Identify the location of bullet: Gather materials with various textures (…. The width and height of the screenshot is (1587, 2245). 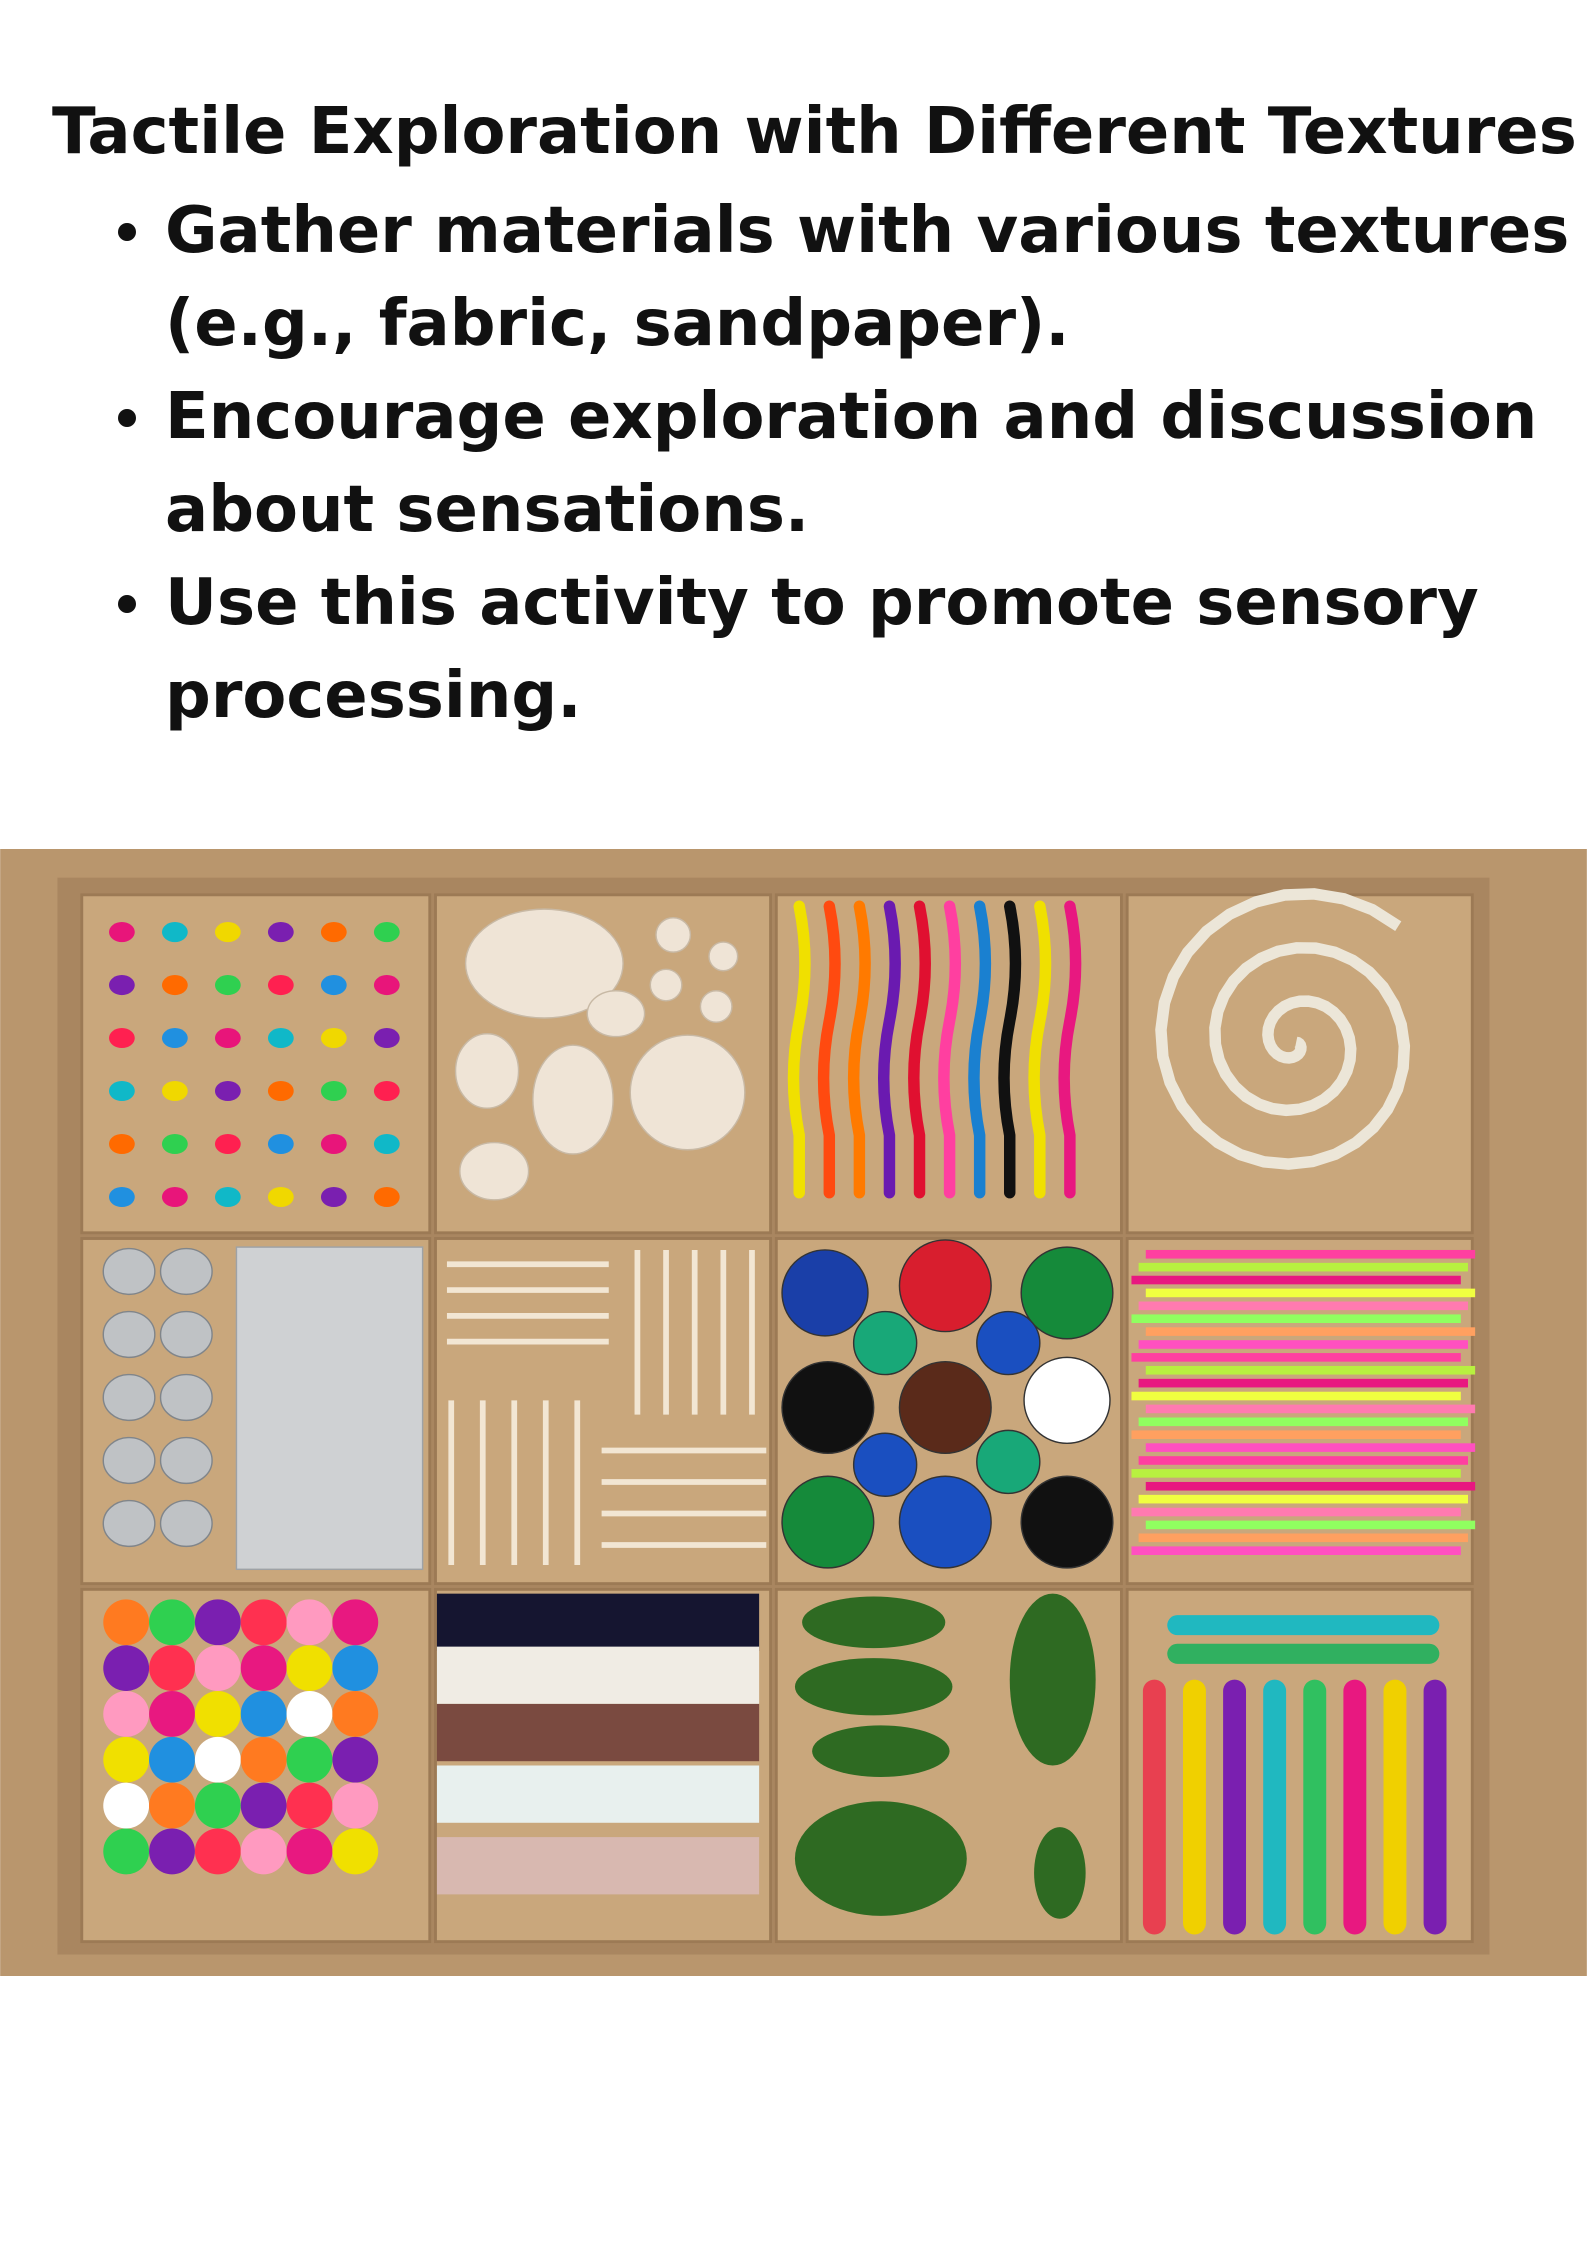
(852, 278).